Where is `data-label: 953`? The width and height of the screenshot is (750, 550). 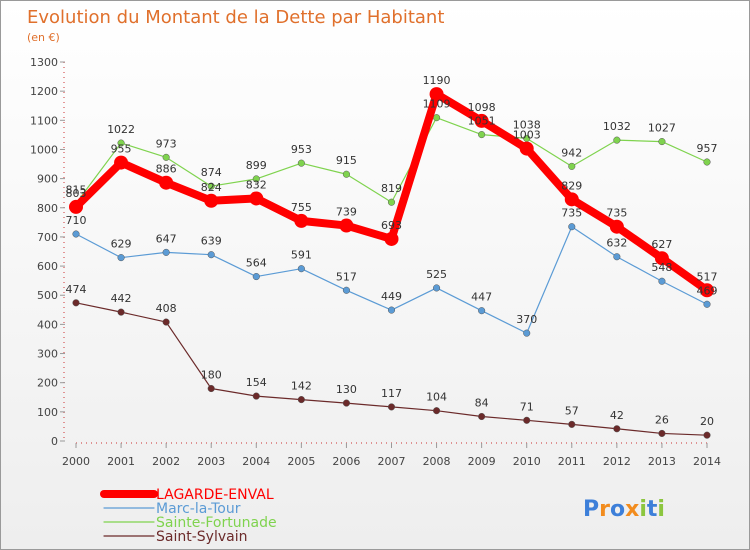 data-label: 953 is located at coordinates (301, 149).